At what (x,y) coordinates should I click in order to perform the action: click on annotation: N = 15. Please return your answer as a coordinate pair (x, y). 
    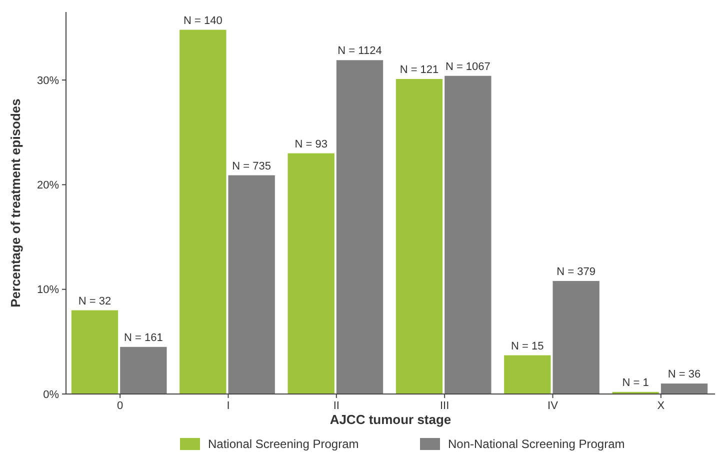
    Looking at the image, I should click on (527, 346).